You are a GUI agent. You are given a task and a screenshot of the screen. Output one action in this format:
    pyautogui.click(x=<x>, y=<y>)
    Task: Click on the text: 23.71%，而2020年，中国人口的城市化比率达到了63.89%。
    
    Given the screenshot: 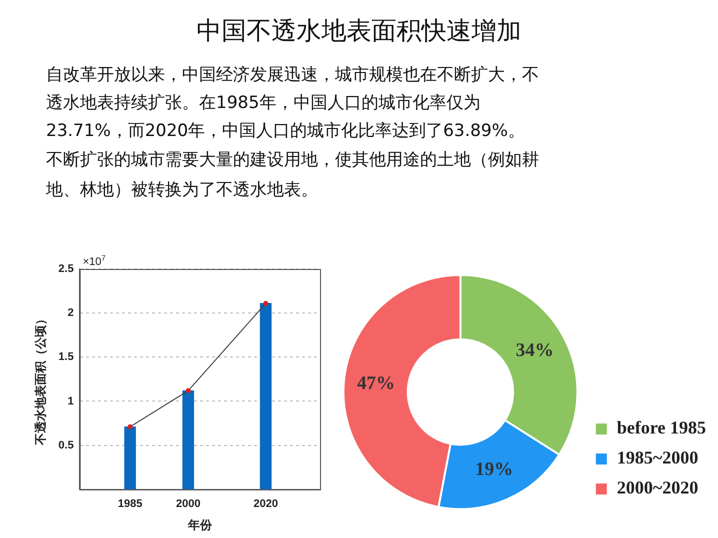 What is the action you would take?
    pyautogui.click(x=285, y=131)
    